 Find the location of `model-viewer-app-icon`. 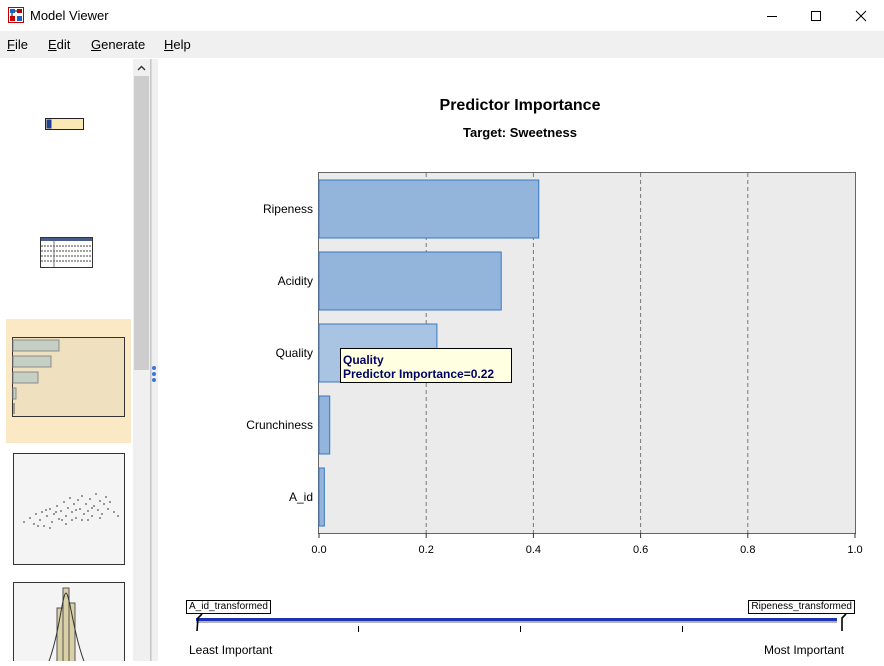

model-viewer-app-icon is located at coordinates (16, 15).